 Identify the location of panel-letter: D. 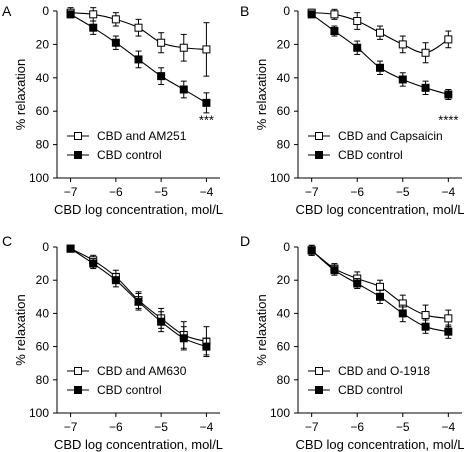
(245, 241).